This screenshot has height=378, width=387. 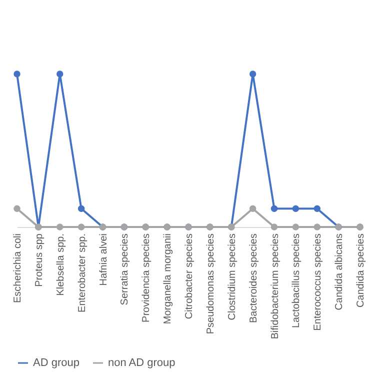 I want to click on x-tick-label: Lactobacillus species, so click(x=296, y=281).